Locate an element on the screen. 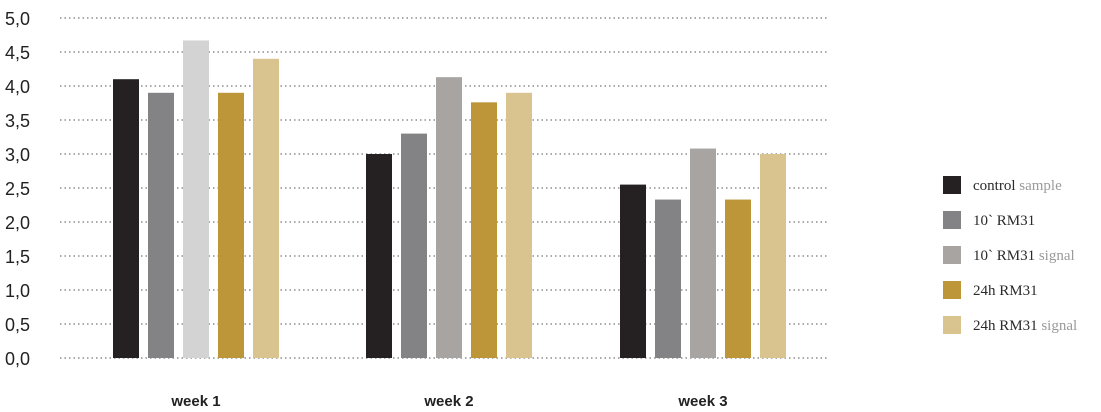 The height and width of the screenshot is (412, 1101). y-axis-ticks: 0,0 0,5 1,0 1,5 2,0 2,5 3,0 3,5 4,0 4,5 5,0 is located at coordinates (17, 189).